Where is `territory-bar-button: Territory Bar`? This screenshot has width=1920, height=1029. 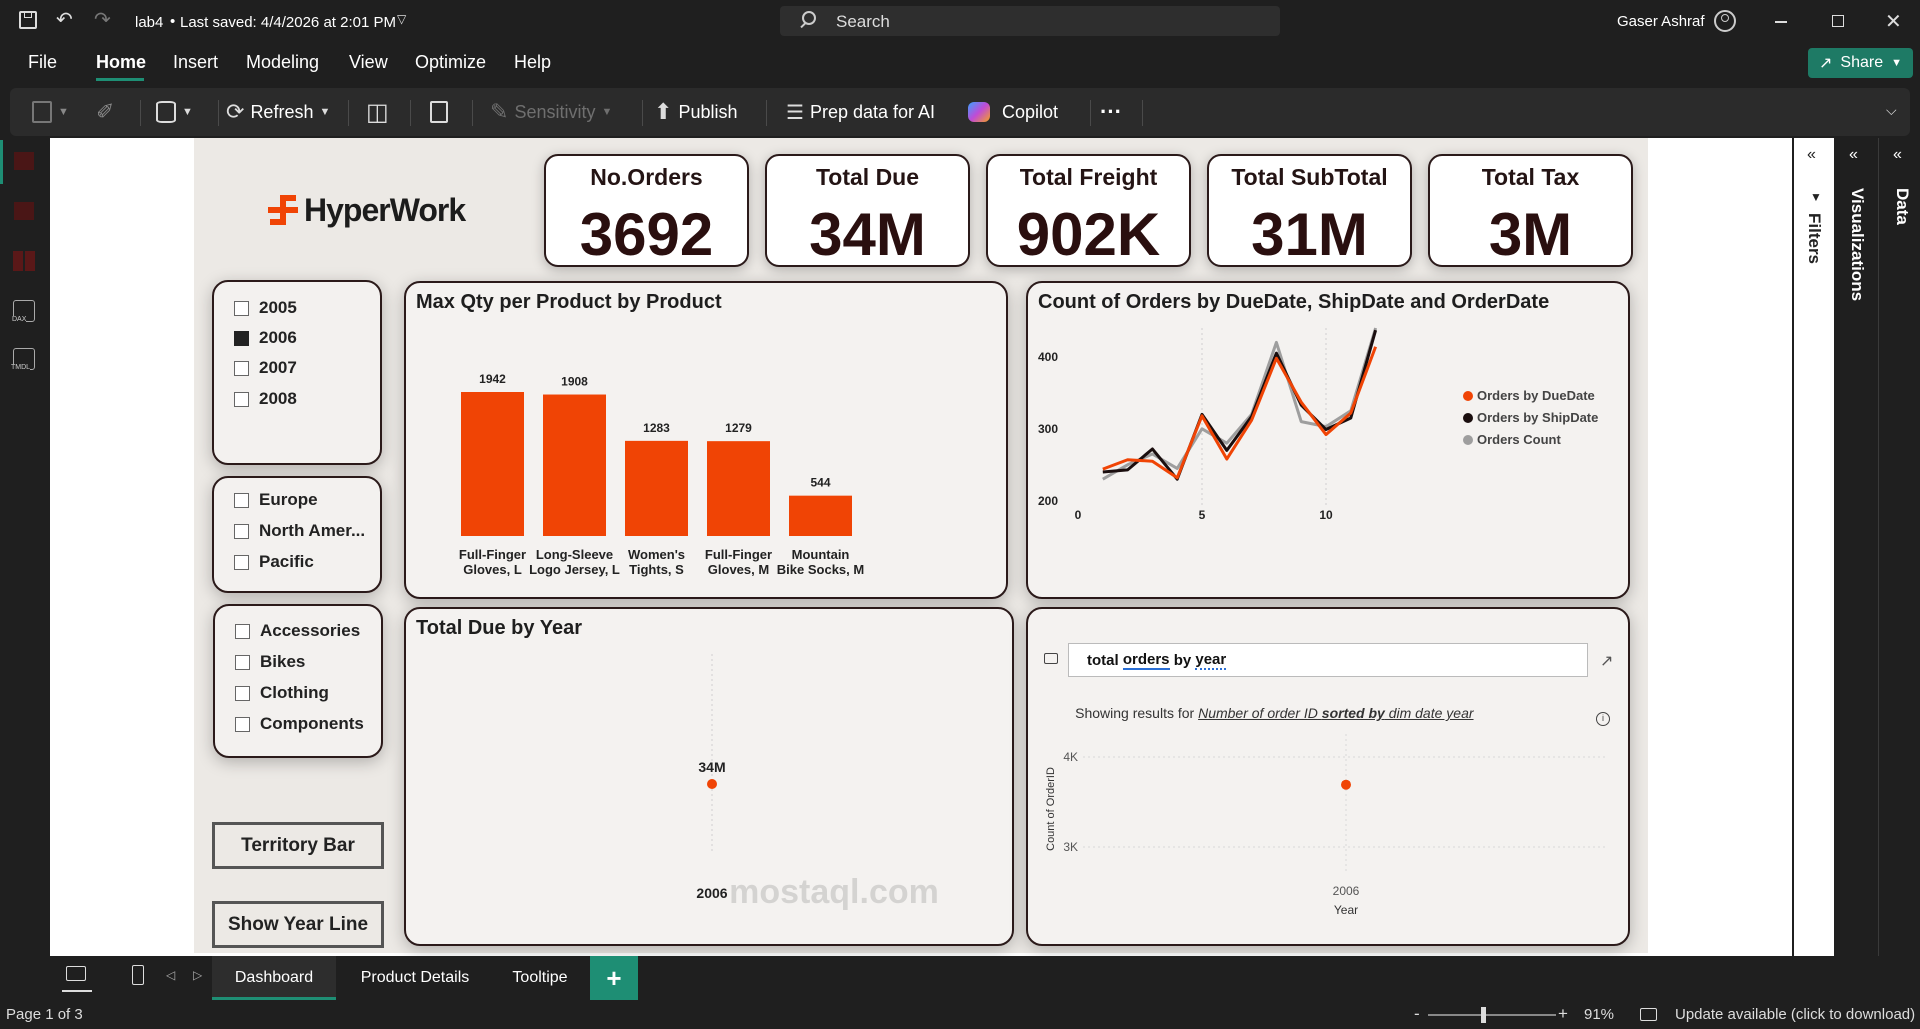 territory-bar-button: Territory Bar is located at coordinates (298, 845).